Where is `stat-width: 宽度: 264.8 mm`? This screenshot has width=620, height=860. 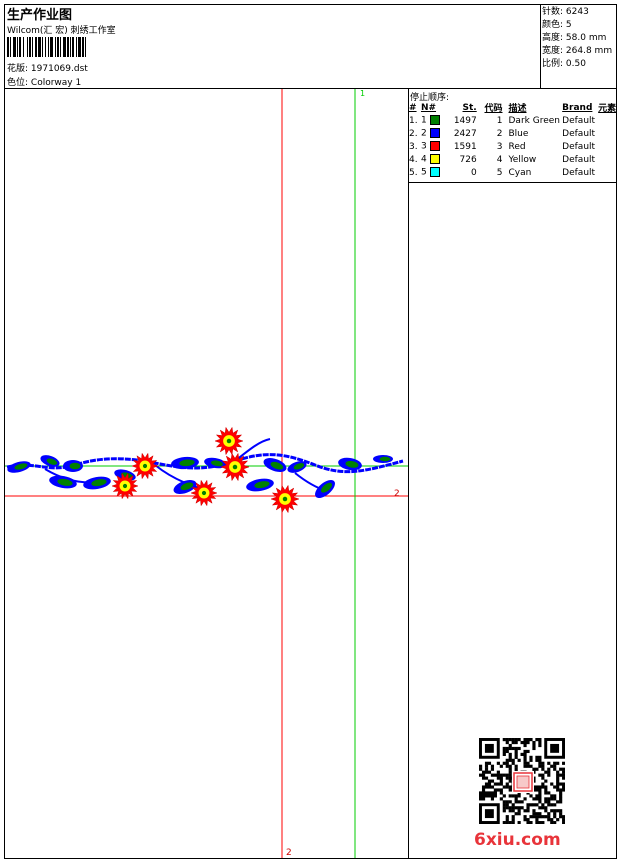
stat-width: 宽度: 264.8 mm is located at coordinates (577, 51).